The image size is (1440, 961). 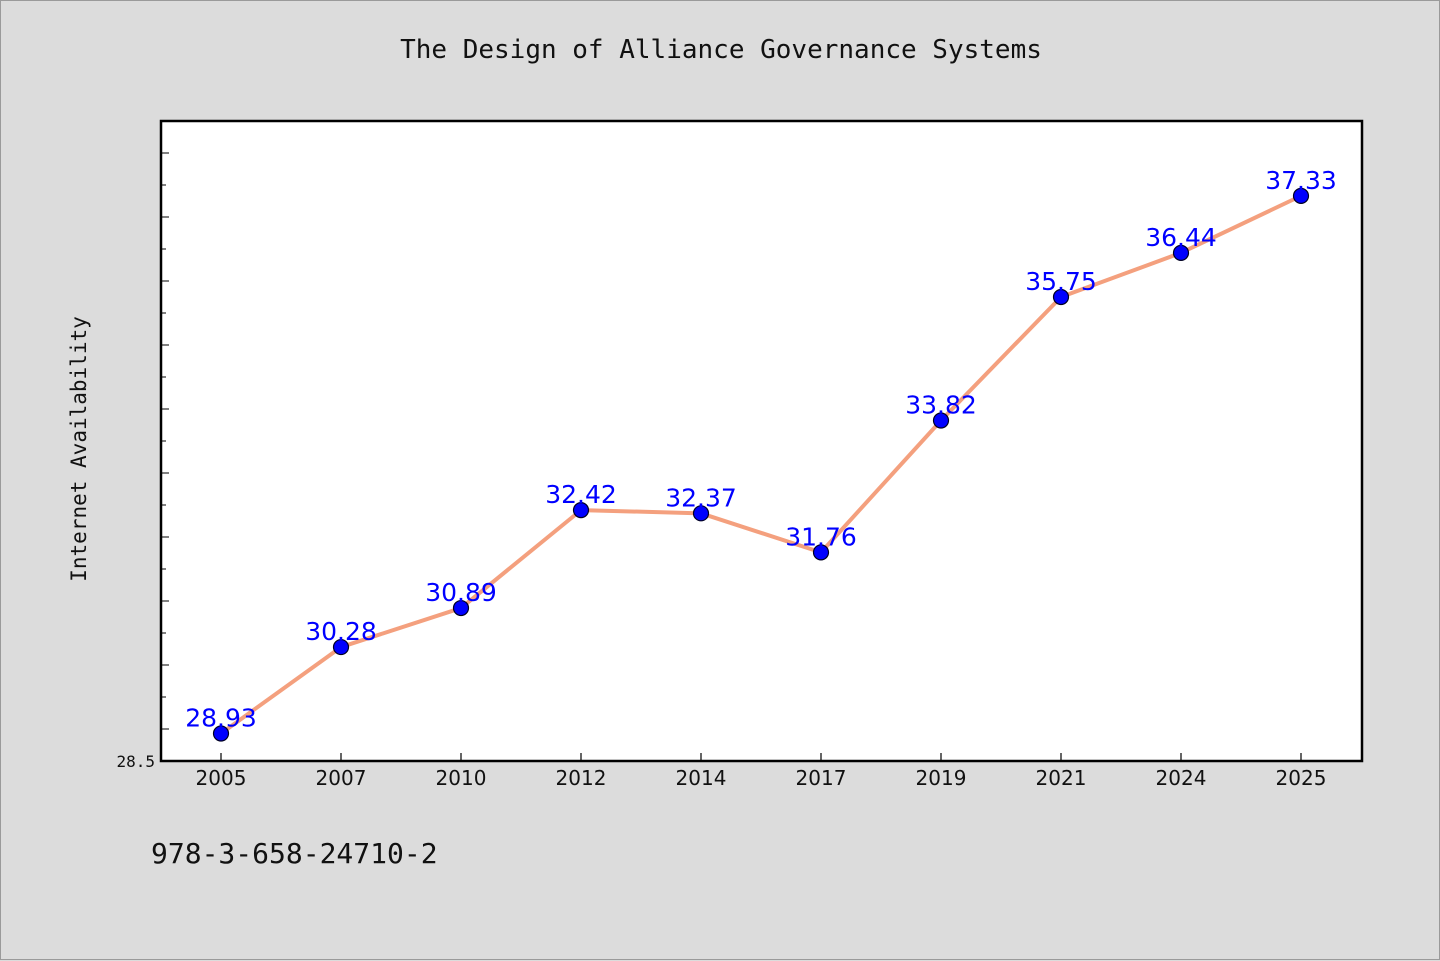 I want to click on data-label: 33.82, so click(x=941, y=405).